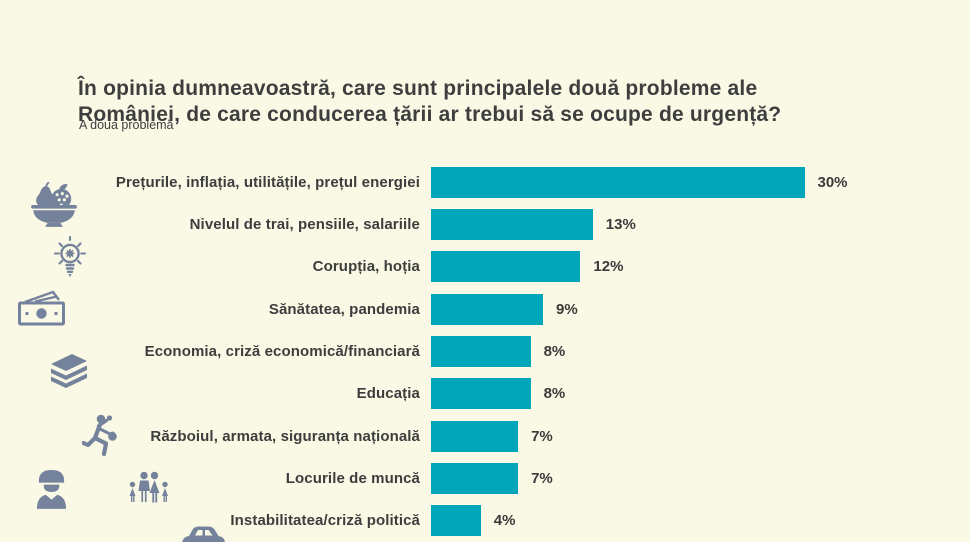  What do you see at coordinates (388, 394) in the screenshot?
I see `category-label: Educația` at bounding box center [388, 394].